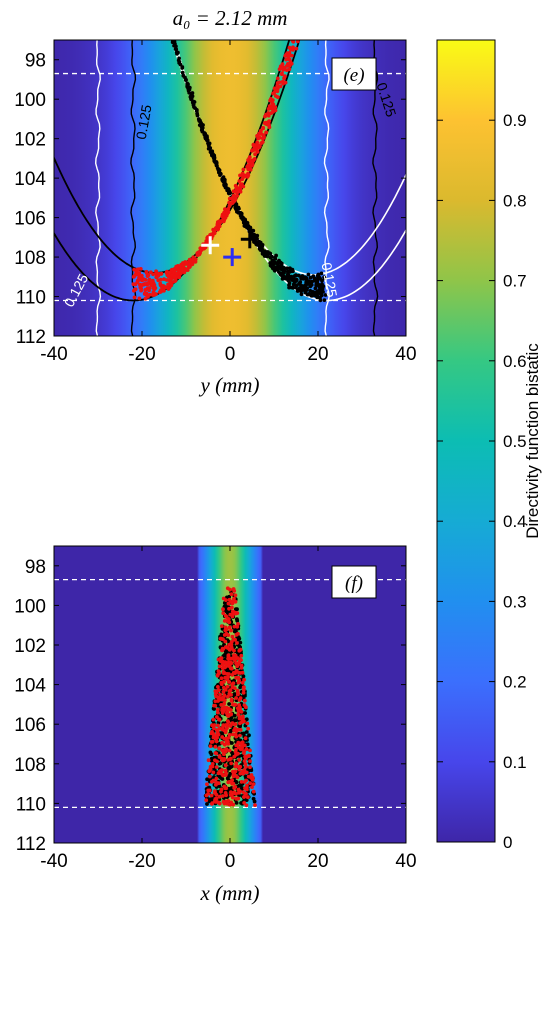  What do you see at coordinates (230, 893) in the screenshot?
I see `panel-f-xlabel: x (mm)` at bounding box center [230, 893].